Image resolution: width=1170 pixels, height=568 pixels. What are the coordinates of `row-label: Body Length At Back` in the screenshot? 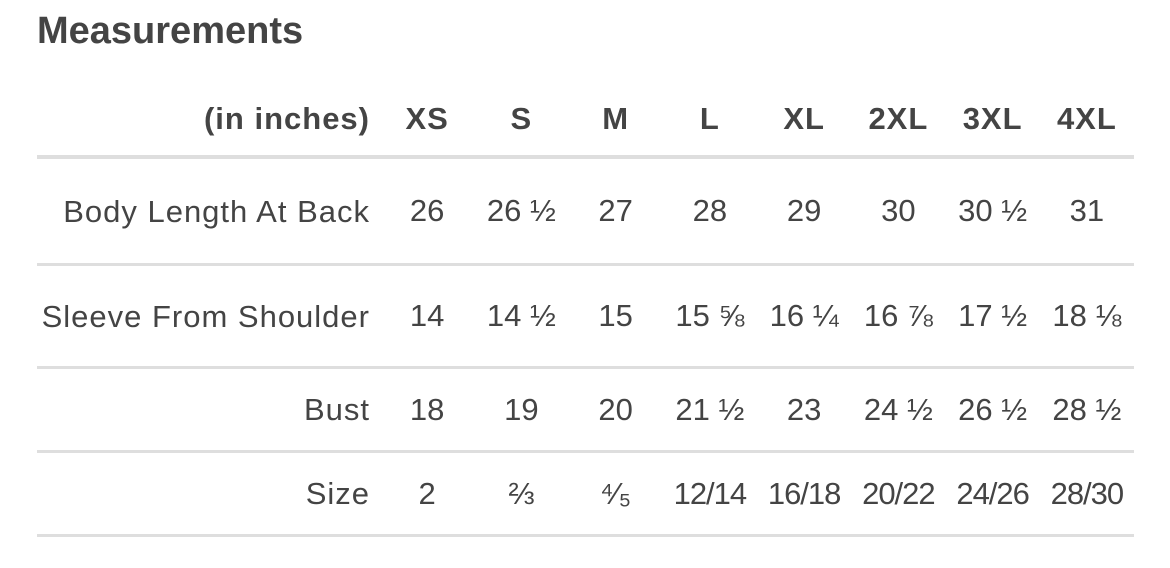 It's located at (208, 211).